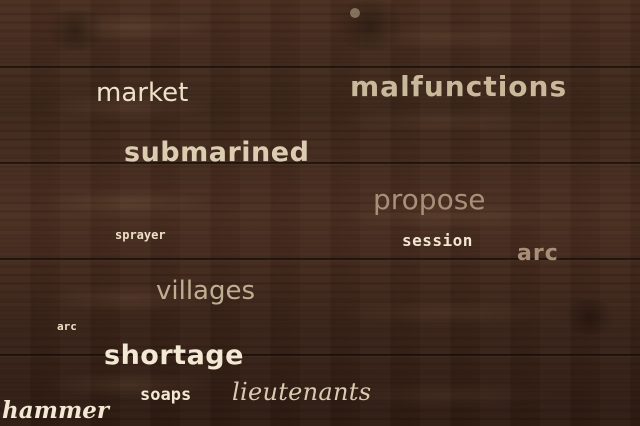 The width and height of the screenshot is (640, 426). What do you see at coordinates (217, 152) in the screenshot?
I see `word-submarined: submarined` at bounding box center [217, 152].